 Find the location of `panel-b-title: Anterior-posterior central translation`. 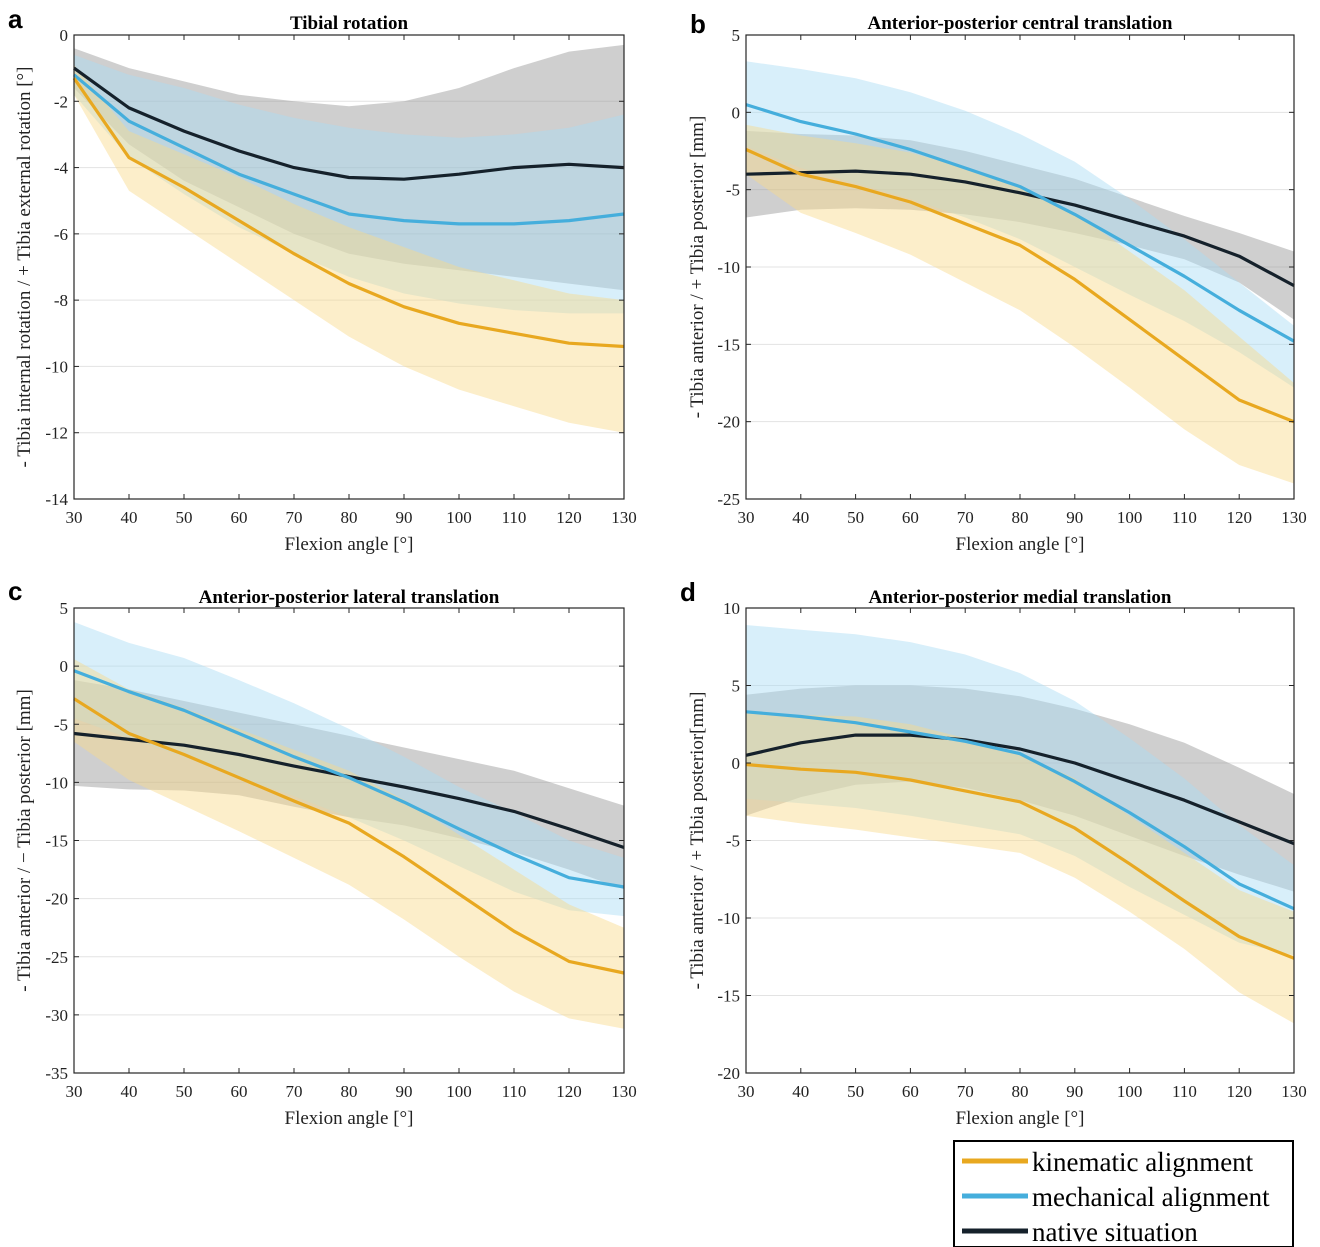

panel-b-title: Anterior-posterior central translation is located at coordinates (1020, 23).